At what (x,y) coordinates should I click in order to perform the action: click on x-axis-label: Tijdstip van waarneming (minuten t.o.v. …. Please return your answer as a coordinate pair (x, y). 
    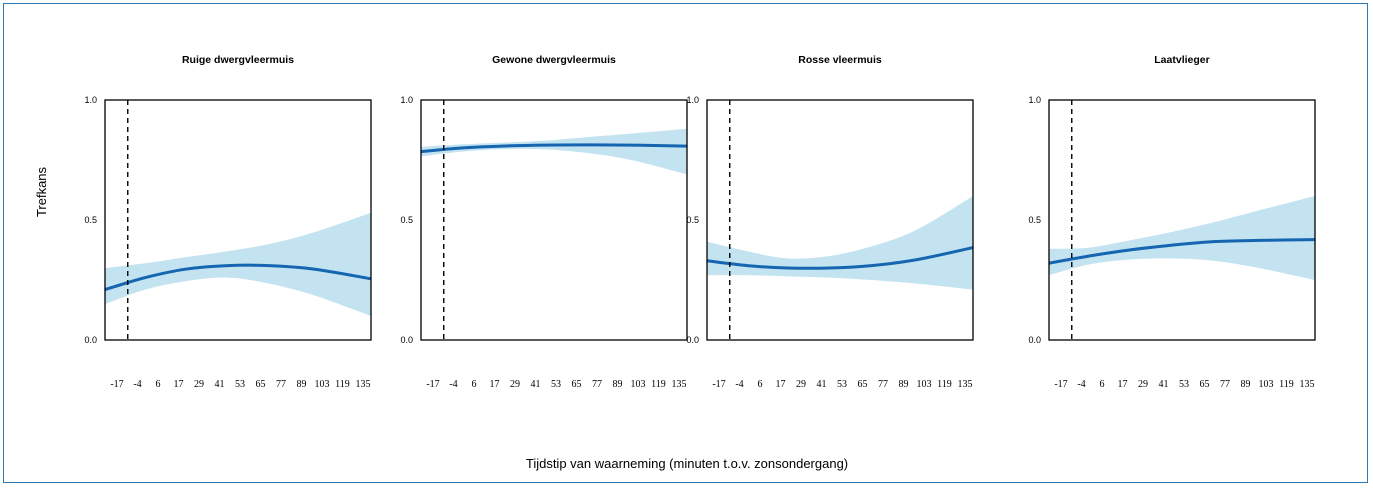
    Looking at the image, I should click on (687, 463).